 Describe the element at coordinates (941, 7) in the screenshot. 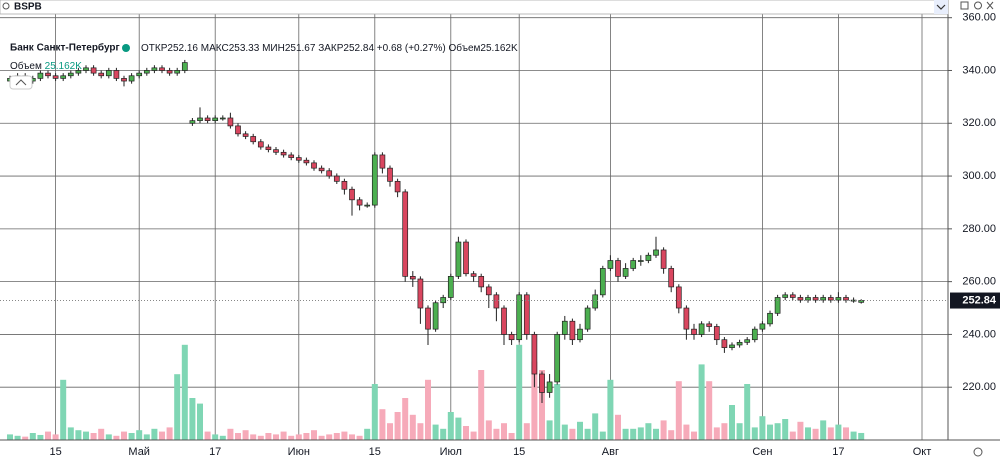

I see `dropdown-button` at that location.